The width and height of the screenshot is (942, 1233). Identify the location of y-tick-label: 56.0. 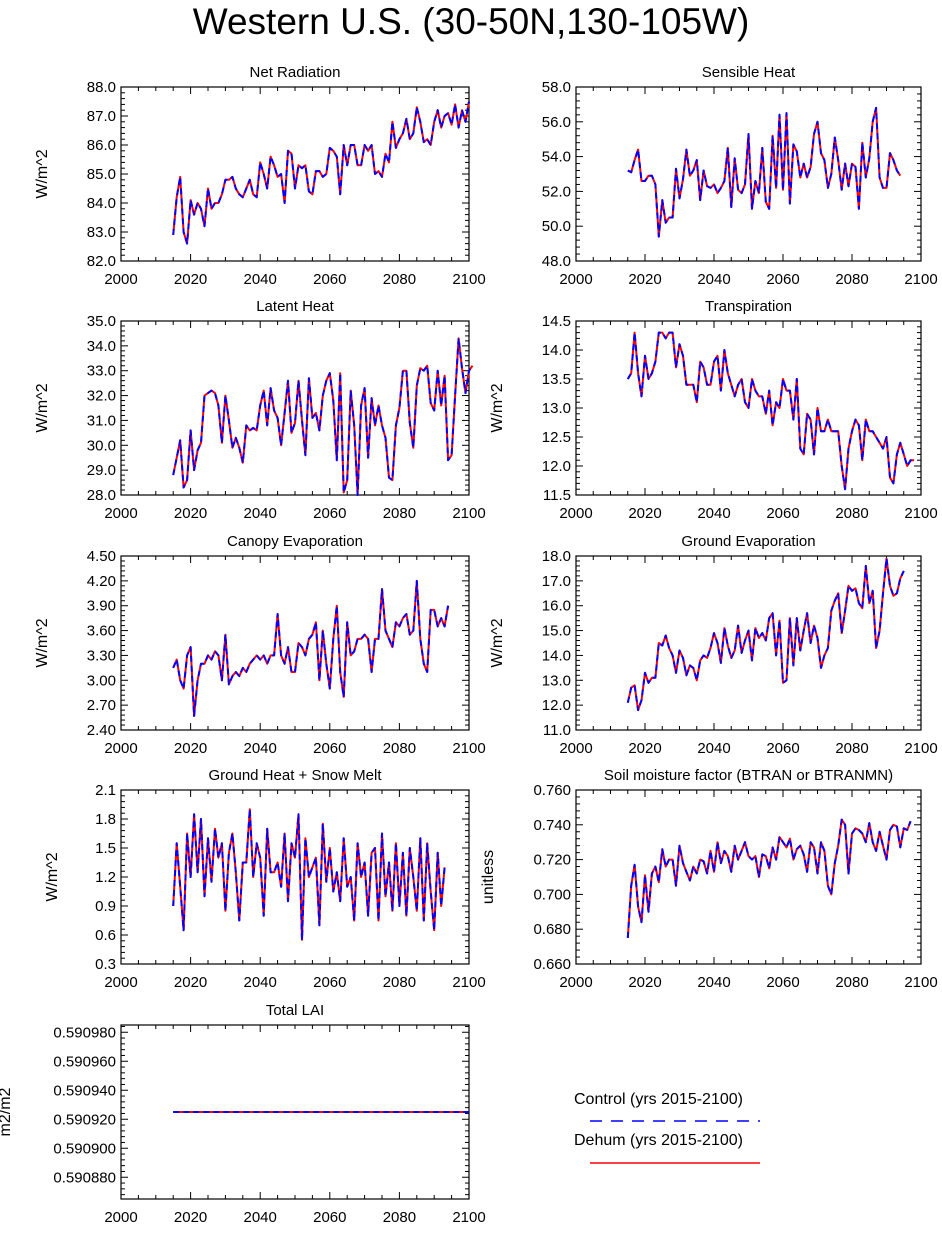
(556, 122).